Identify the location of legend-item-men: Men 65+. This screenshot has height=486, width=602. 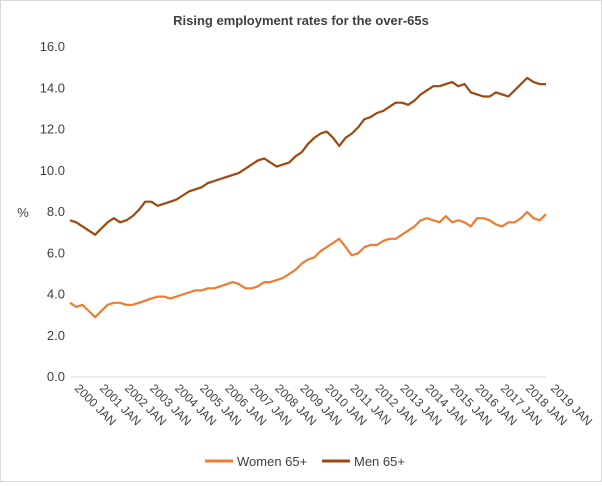
(363, 461).